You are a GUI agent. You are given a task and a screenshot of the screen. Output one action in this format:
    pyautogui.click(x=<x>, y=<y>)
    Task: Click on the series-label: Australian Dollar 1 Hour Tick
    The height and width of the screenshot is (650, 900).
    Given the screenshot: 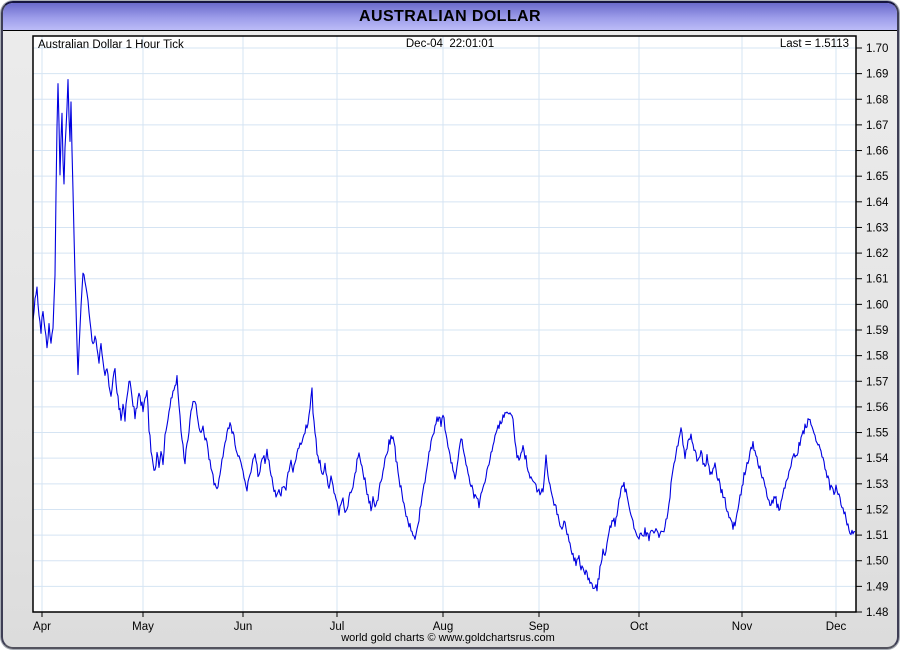 What is the action you would take?
    pyautogui.click(x=111, y=45)
    